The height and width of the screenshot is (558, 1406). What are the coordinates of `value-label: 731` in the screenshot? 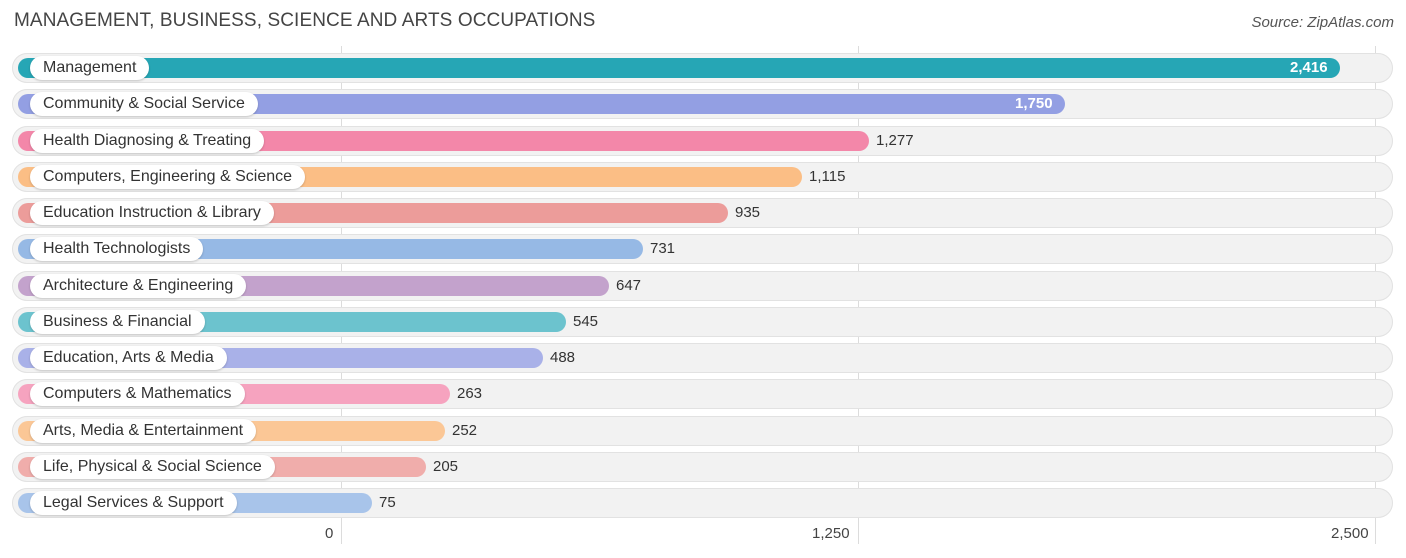 It's located at (663, 248).